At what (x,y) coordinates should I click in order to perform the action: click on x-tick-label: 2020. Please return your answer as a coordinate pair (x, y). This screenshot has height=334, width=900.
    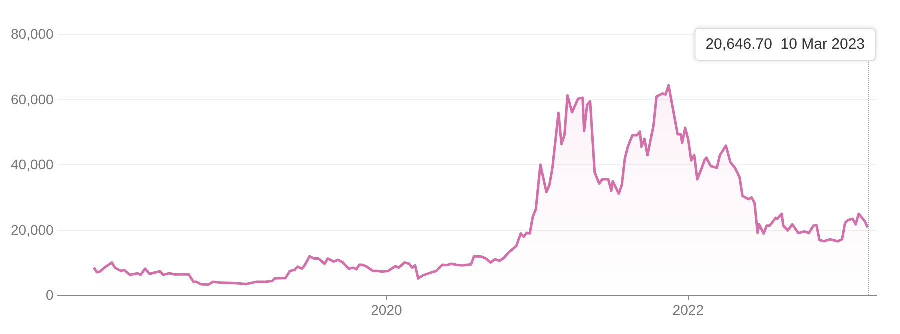
    Looking at the image, I should click on (386, 310).